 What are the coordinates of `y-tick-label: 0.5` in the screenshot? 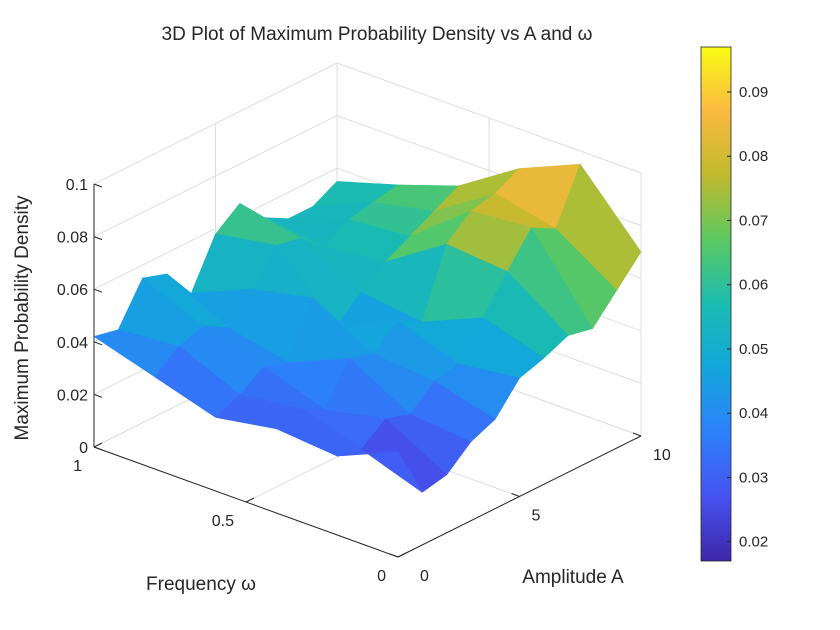 It's located at (223, 521).